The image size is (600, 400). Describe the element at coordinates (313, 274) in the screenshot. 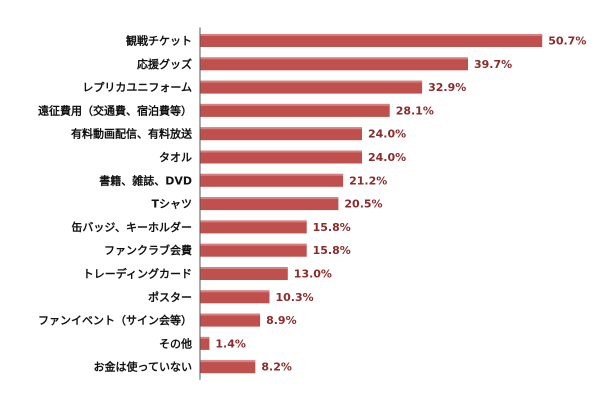

I see `value-label-10: 13.0%` at that location.